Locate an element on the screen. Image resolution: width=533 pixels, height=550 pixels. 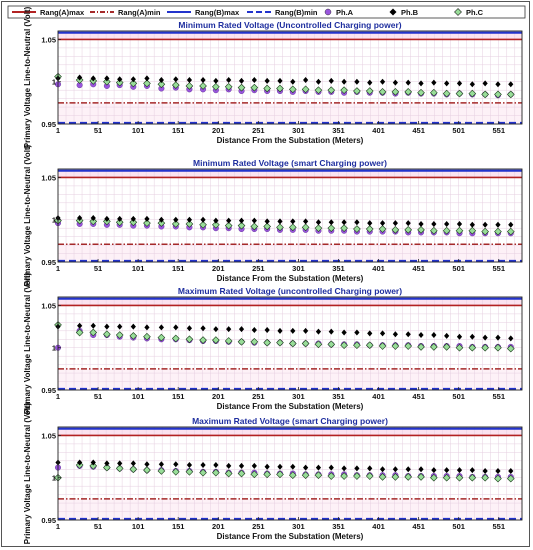
x-tick-label: 251 is located at coordinates (258, 526).